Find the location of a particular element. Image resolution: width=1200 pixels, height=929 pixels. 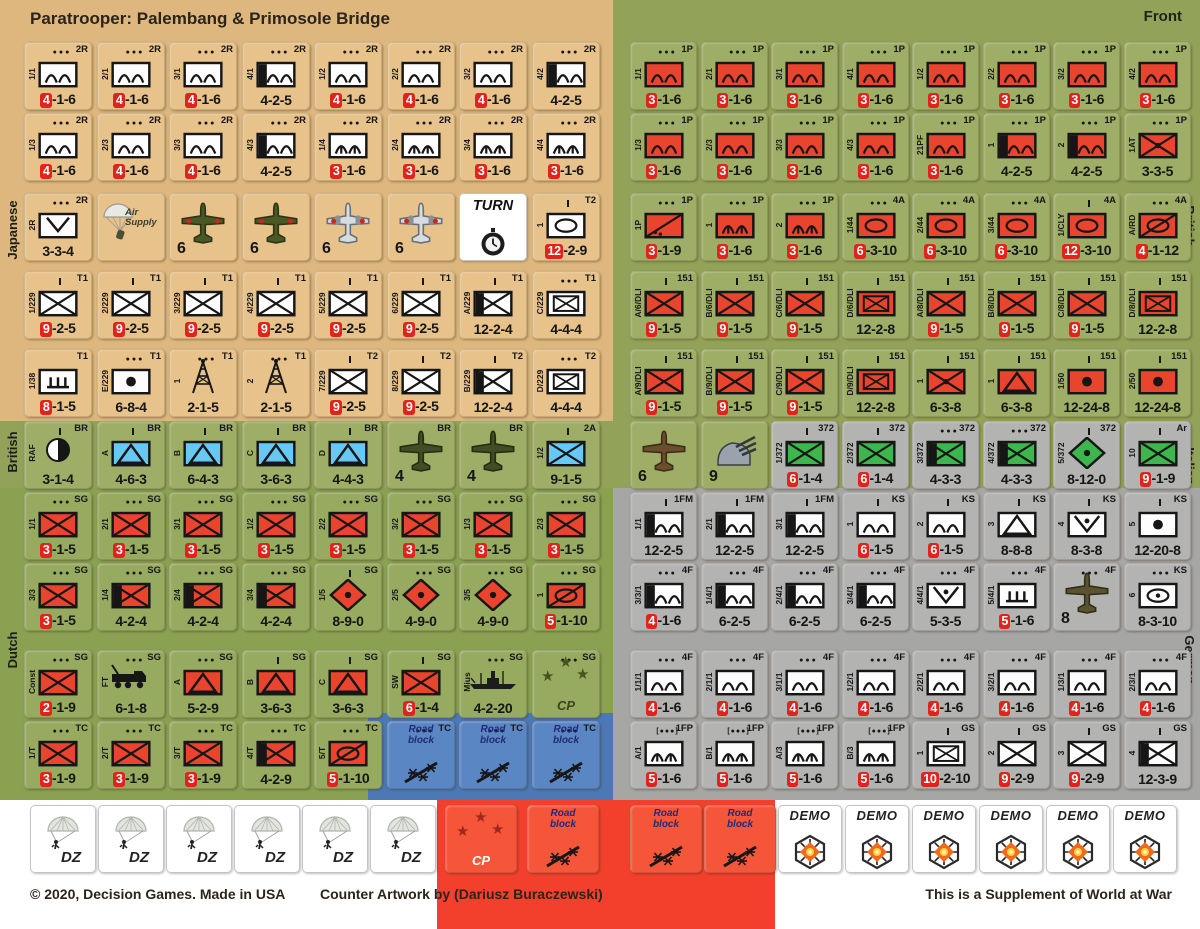

combat-values: 6-3-8 is located at coordinates (1016, 407).